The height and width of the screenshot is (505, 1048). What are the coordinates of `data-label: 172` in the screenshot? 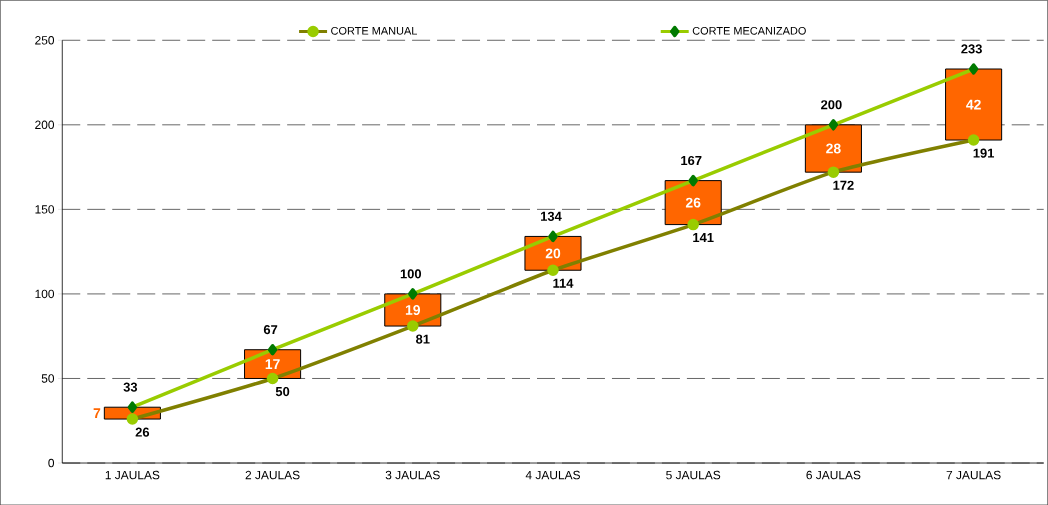 It's located at (843, 185).